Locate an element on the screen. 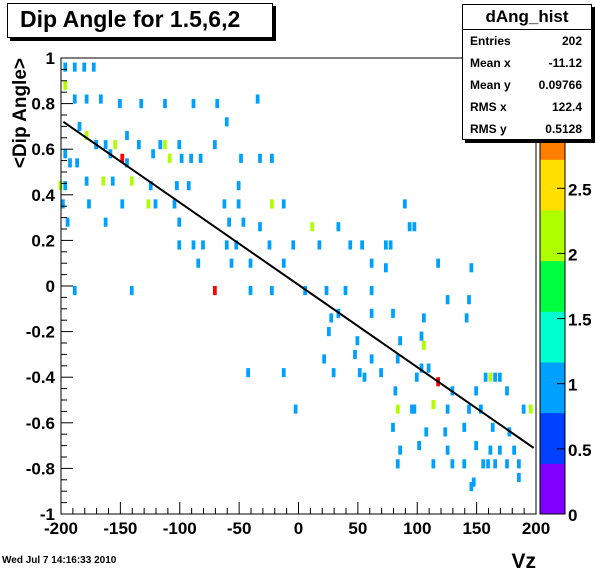  color-bar-label: 0 is located at coordinates (572, 515).